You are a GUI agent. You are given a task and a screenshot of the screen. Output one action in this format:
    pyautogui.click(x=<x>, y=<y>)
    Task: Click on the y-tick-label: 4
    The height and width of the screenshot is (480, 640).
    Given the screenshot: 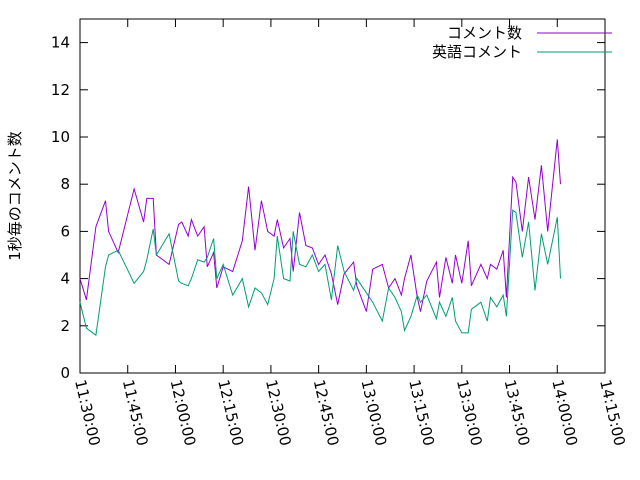 What is the action you would take?
    pyautogui.click(x=65, y=279)
    